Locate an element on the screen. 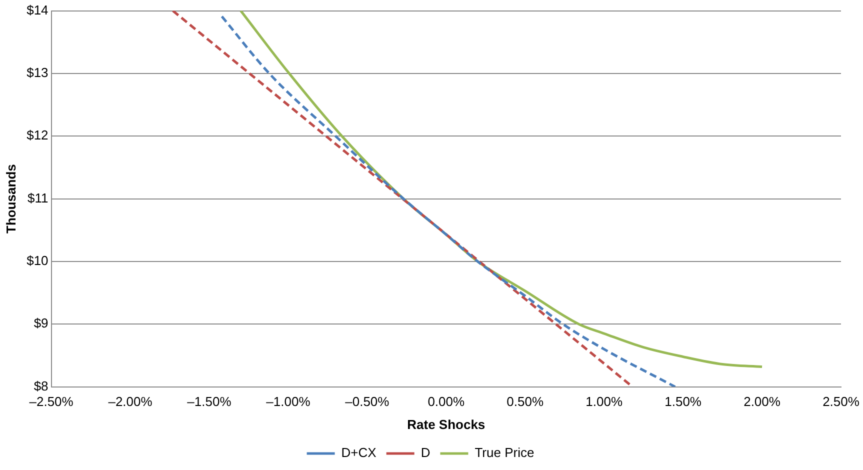  y-tick-label: $12 is located at coordinates (37, 135).